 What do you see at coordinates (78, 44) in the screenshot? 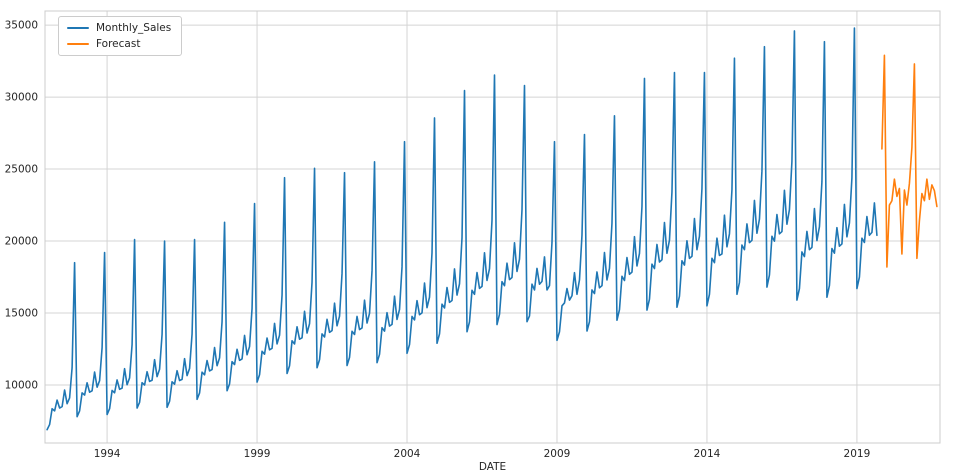
I see `forecast-line-swatch` at bounding box center [78, 44].